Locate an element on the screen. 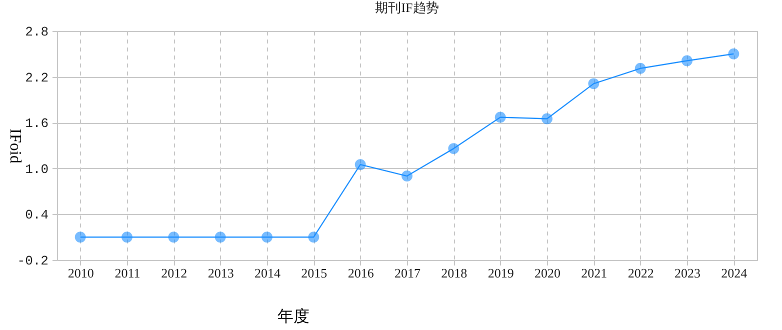 The image size is (782, 330). x-tick-label: 2022 is located at coordinates (641, 273).